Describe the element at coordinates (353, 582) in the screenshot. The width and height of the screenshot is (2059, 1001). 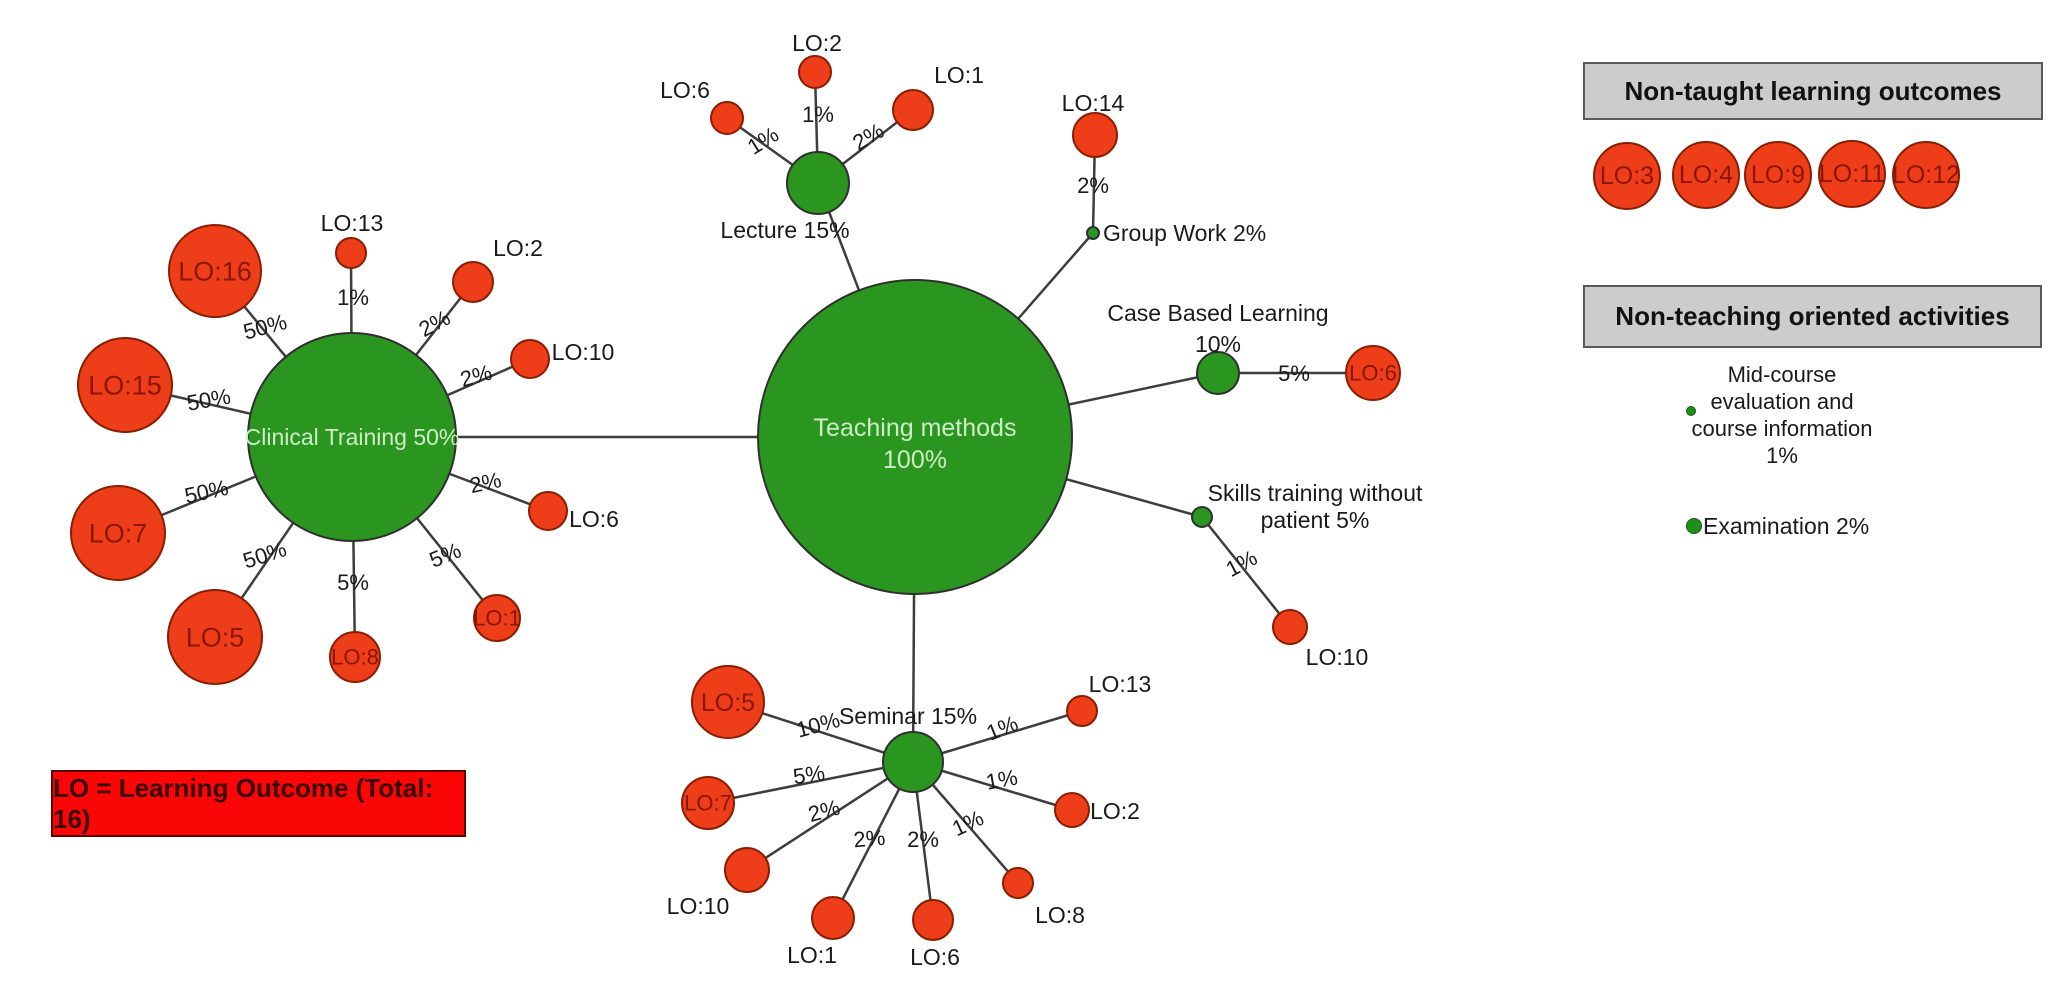
I see `edge-label-clinical-c_lo8: 5%` at that location.